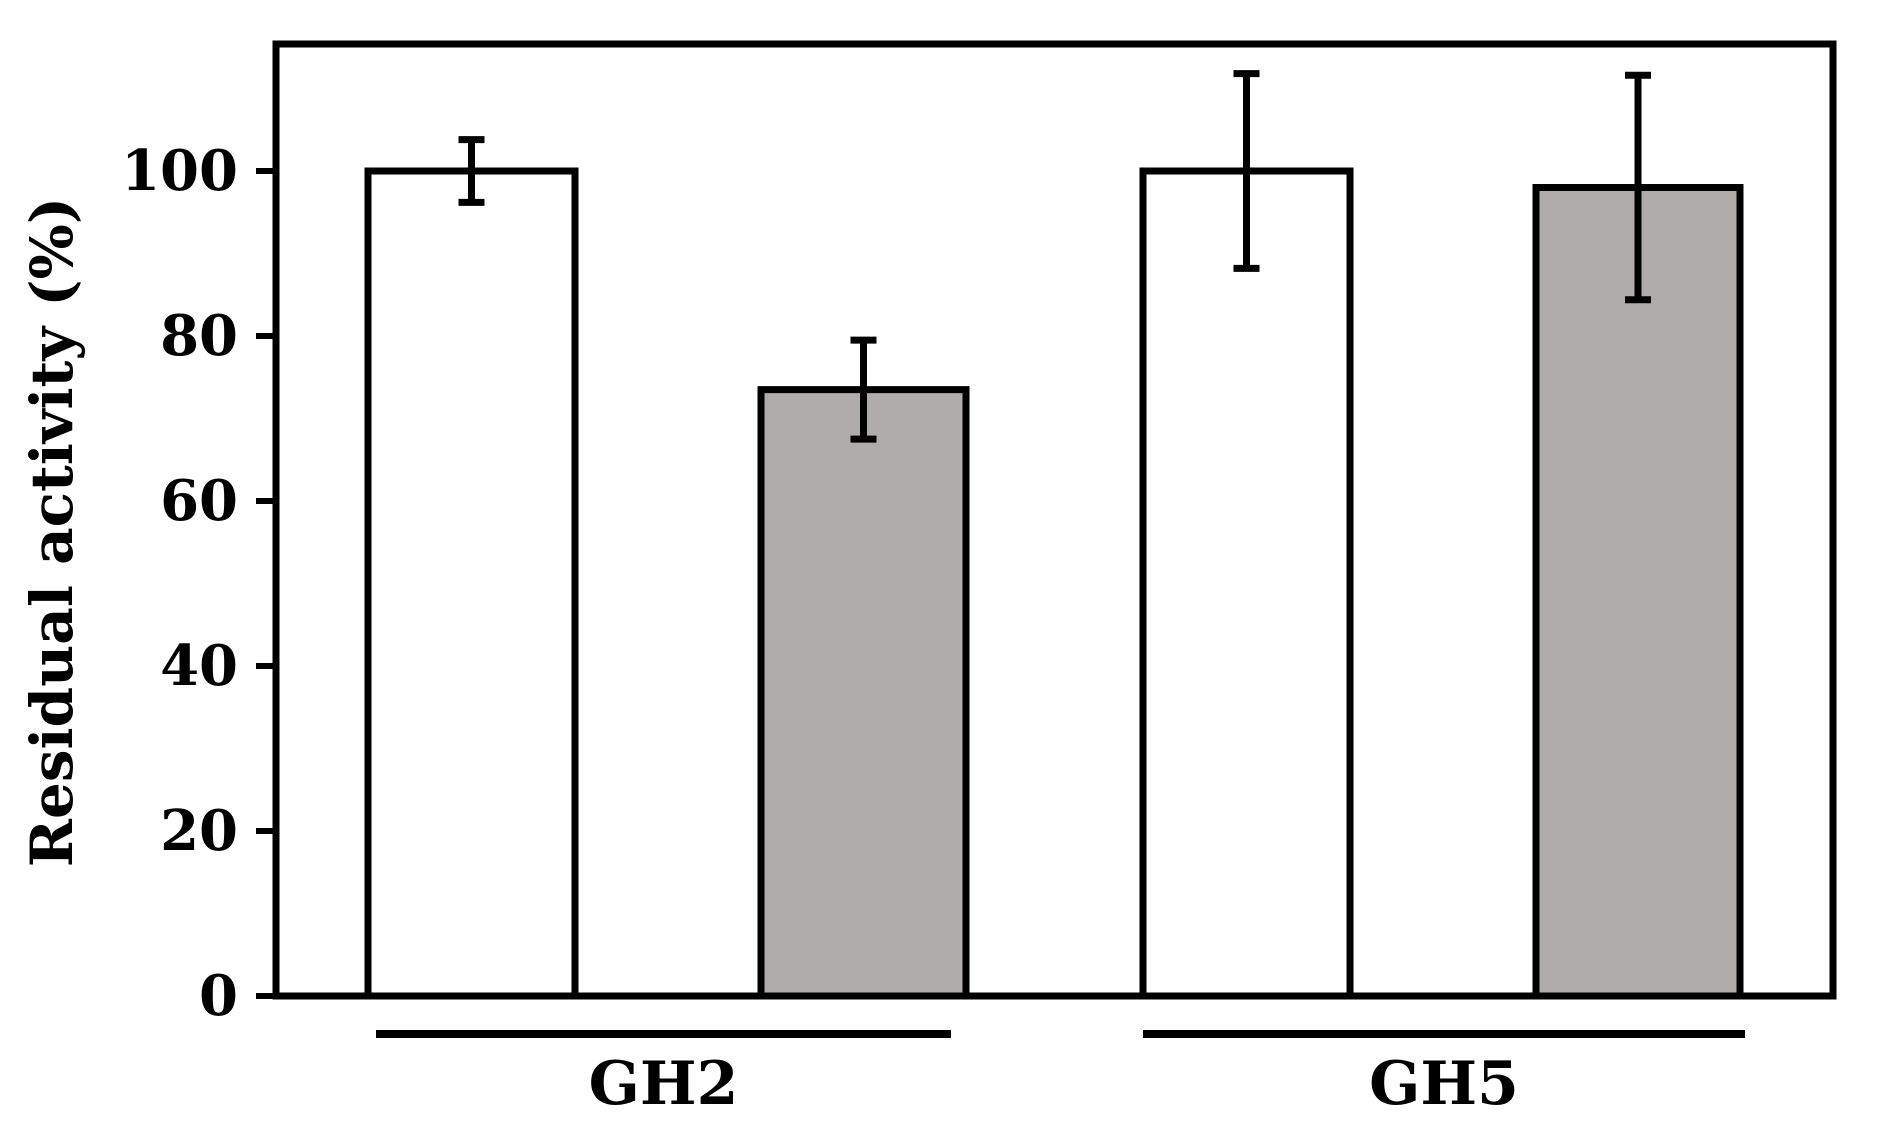 This screenshot has width=1888, height=1138. What do you see at coordinates (52, 532) in the screenshot?
I see `y-axis-title: Residual activity (%)` at bounding box center [52, 532].